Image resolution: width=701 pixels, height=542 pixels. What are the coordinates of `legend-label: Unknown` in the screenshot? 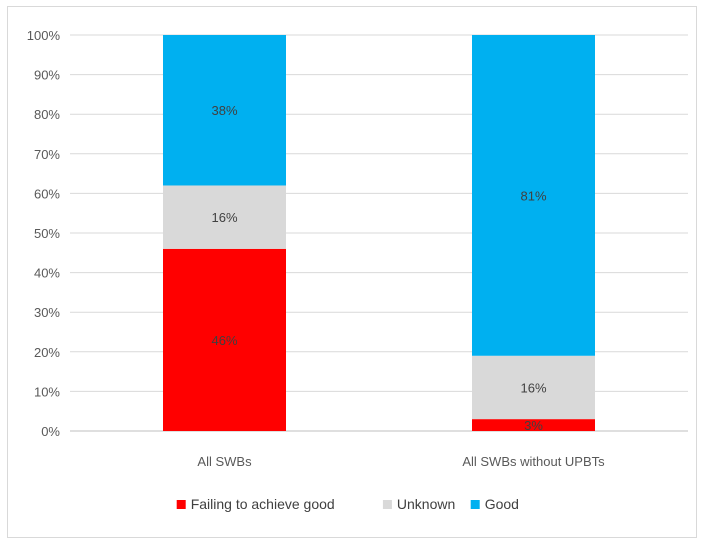 It's located at (426, 504).